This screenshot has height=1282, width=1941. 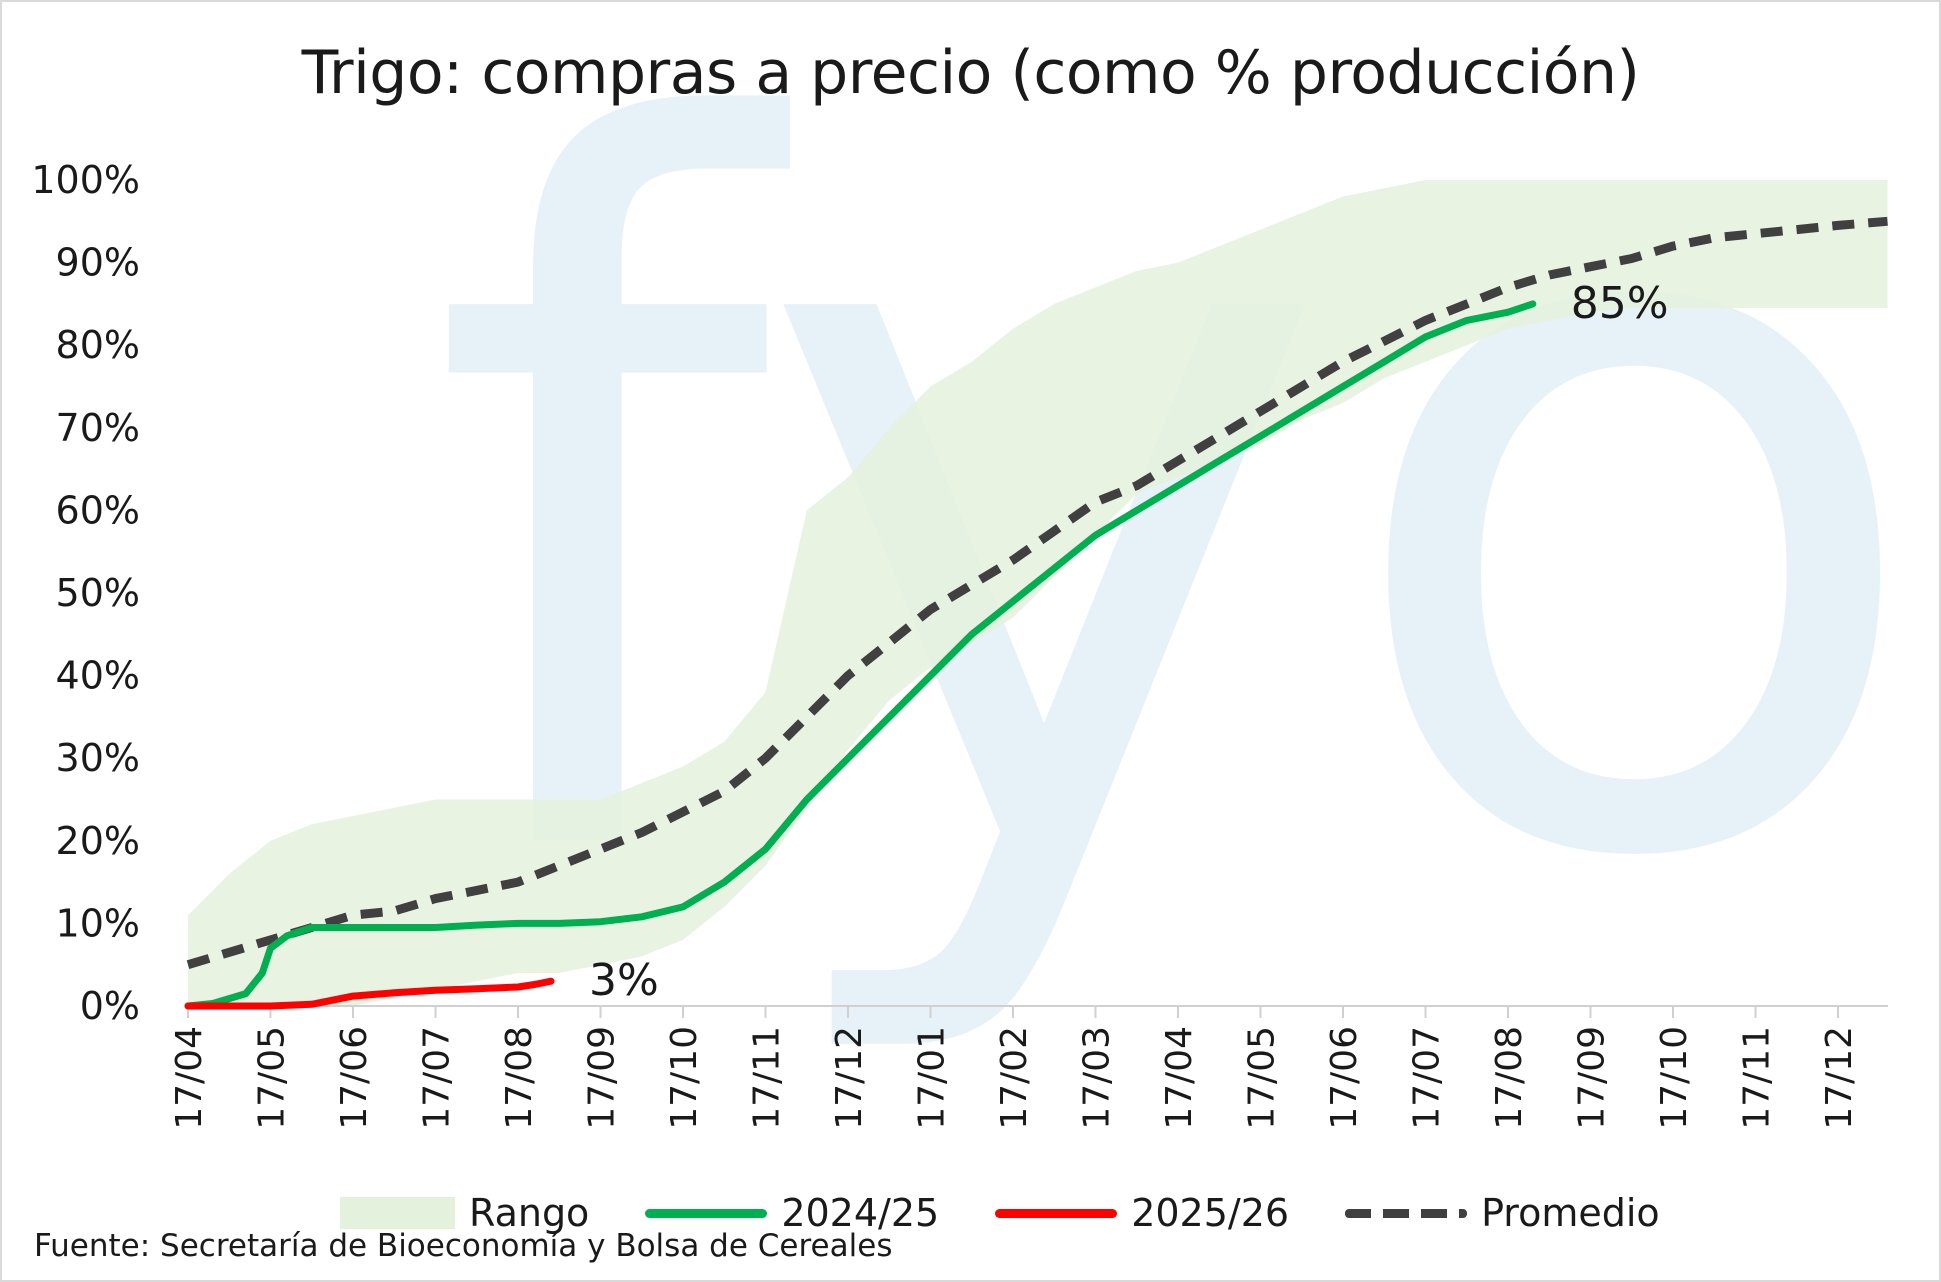 I want to click on y-tick-label: 80%, so click(x=98, y=345).